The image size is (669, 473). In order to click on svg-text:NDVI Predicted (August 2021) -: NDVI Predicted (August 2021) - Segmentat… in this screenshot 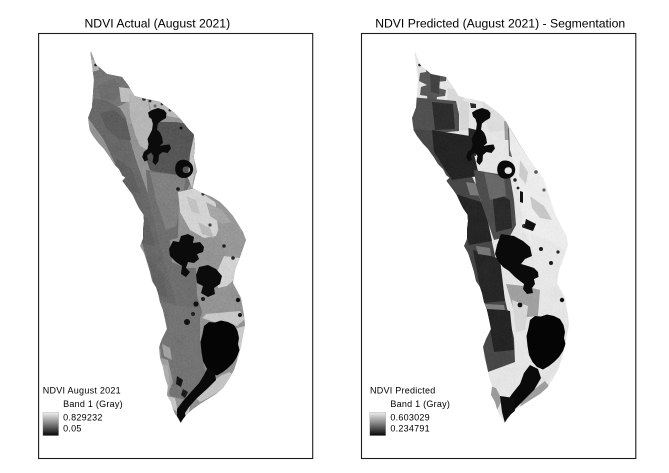, I will do `click(500, 24)`.